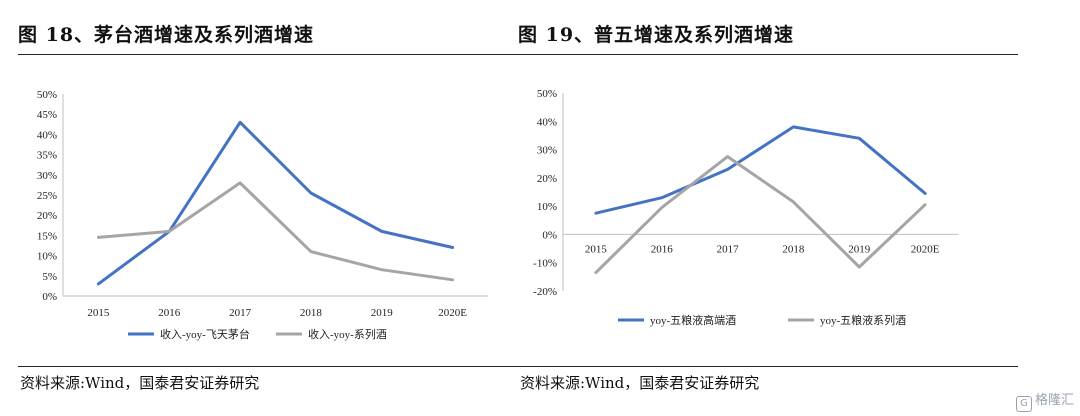  Describe the element at coordinates (47, 196) in the screenshot. I see `y-tick-label: 25%` at that location.